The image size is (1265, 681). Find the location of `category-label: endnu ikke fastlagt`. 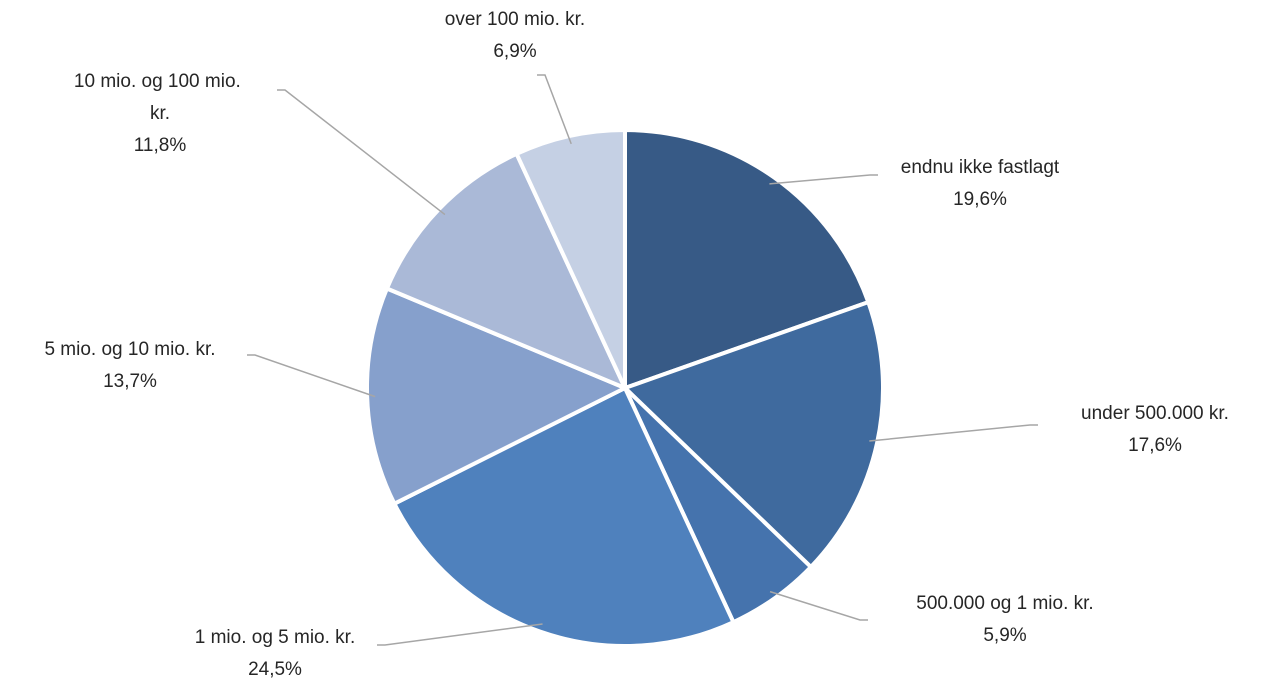

category-label: endnu ikke fastlagt is located at coordinates (980, 167).